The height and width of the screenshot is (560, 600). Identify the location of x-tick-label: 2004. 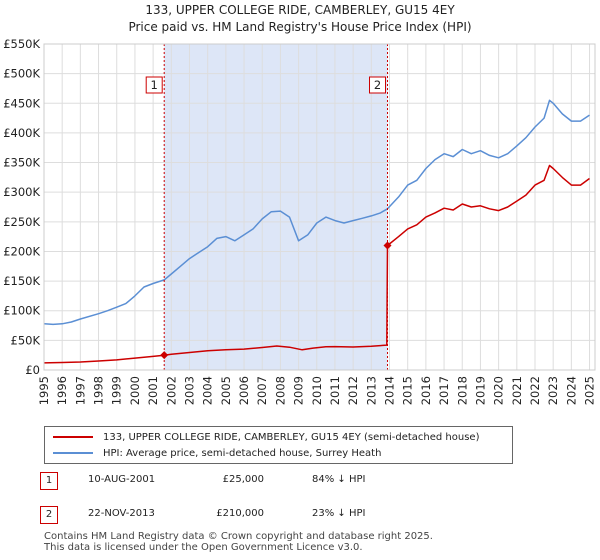
(208, 390).